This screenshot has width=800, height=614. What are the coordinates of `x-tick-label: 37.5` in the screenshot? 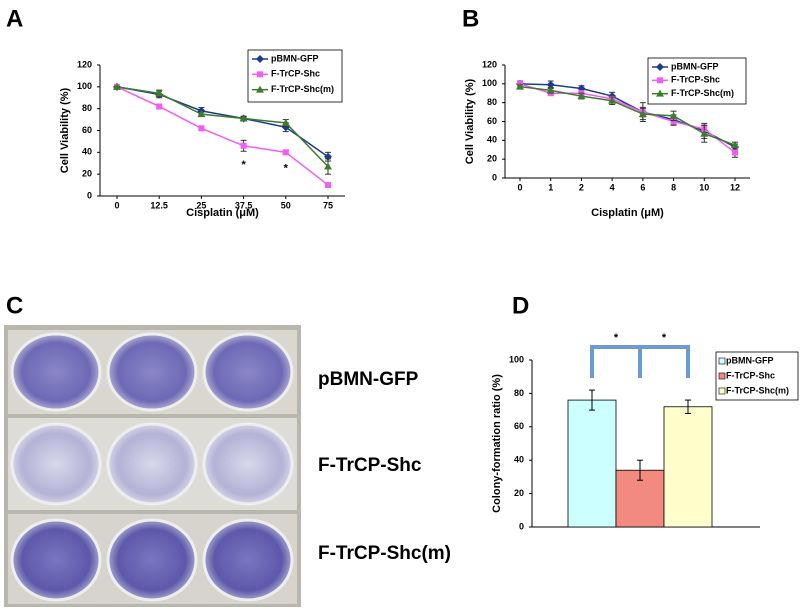 It's located at (244, 205).